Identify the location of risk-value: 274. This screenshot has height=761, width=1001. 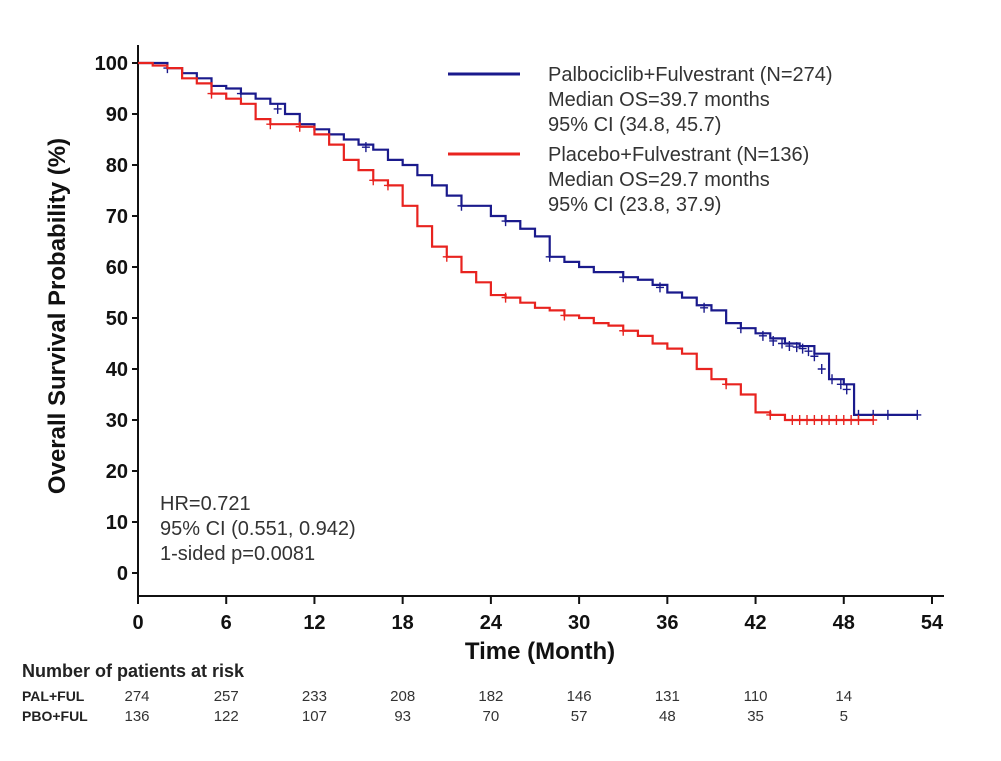
(136, 696).